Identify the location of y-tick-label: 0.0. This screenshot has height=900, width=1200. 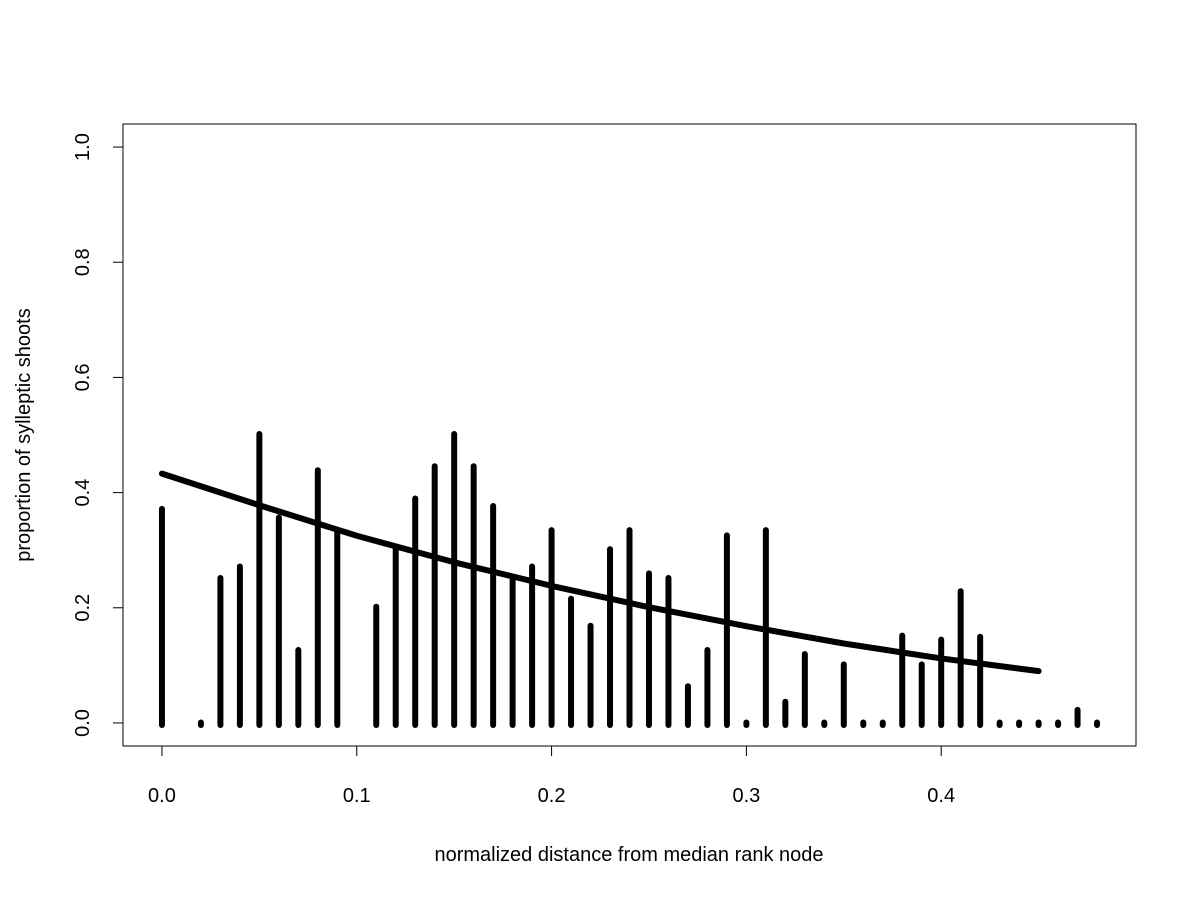
(83, 723).